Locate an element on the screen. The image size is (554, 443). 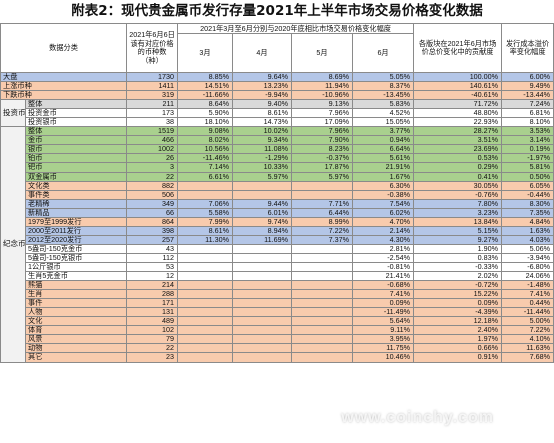
cell-m3: 9.08% is located at coordinates (205, 131).